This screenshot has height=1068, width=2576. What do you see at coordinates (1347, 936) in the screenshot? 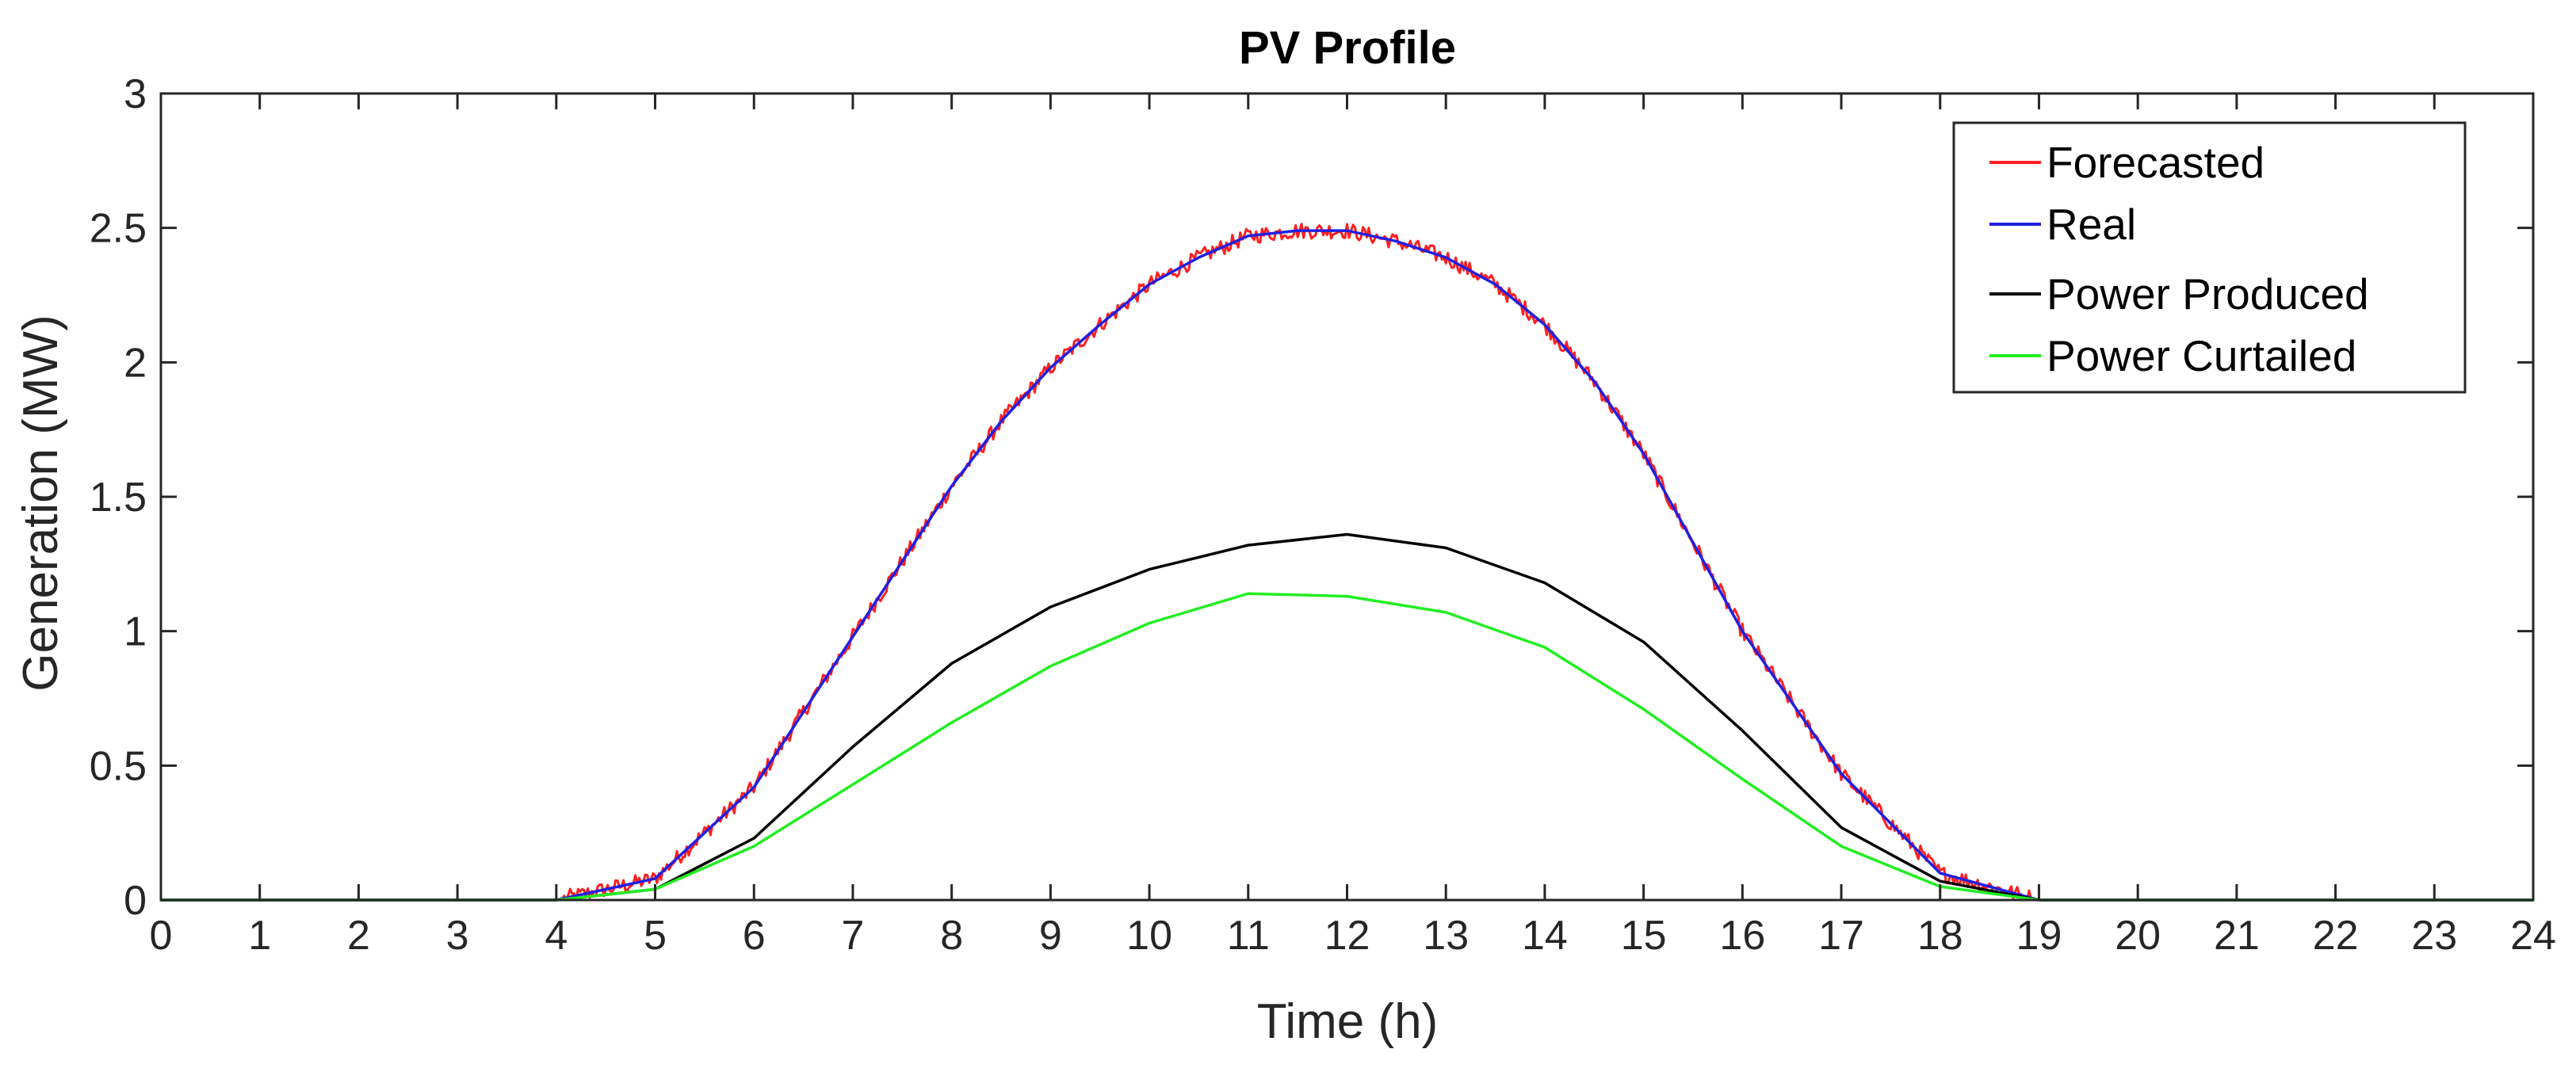
I see `x-tick-label: 12` at bounding box center [1347, 936].